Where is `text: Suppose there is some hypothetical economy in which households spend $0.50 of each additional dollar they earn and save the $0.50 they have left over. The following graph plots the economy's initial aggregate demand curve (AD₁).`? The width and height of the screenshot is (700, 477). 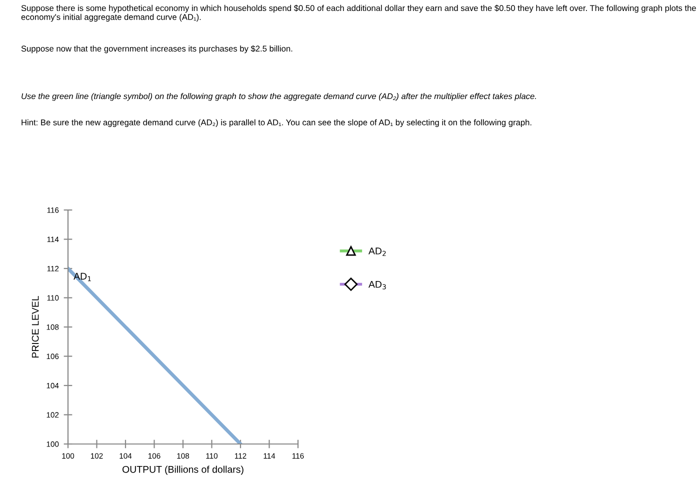
text: Suppose there is some hypothetical economy in which households spend $0.50 of each additional dollar they earn and save the $0.50 they have left over. The following graph plots the economy's initial aggregate demand curve (AD₁). is located at coordinates (358, 13).